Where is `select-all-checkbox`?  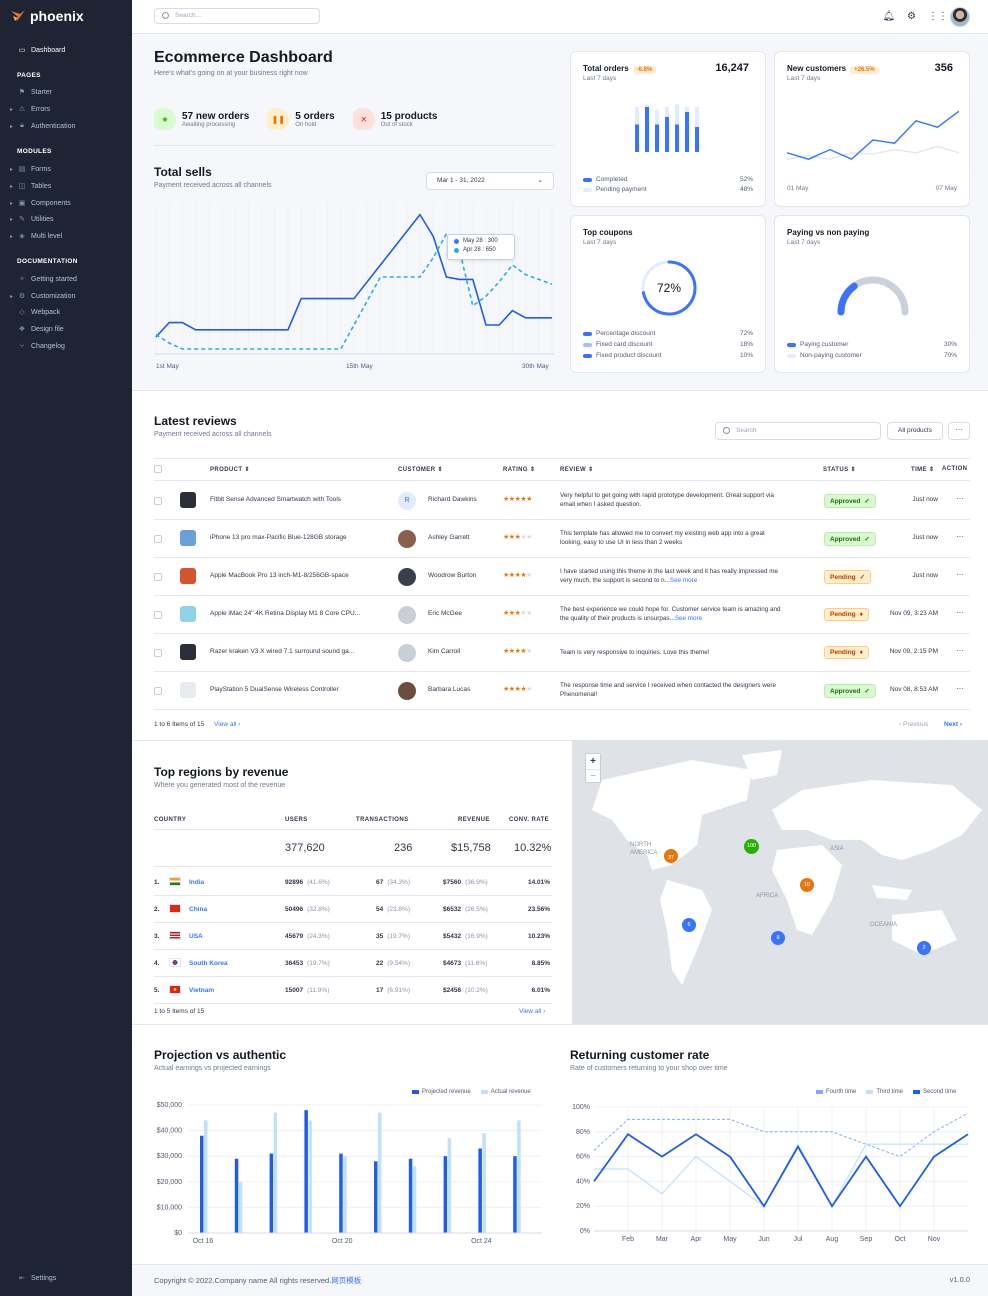
select-all-checkbox is located at coordinates (158, 469).